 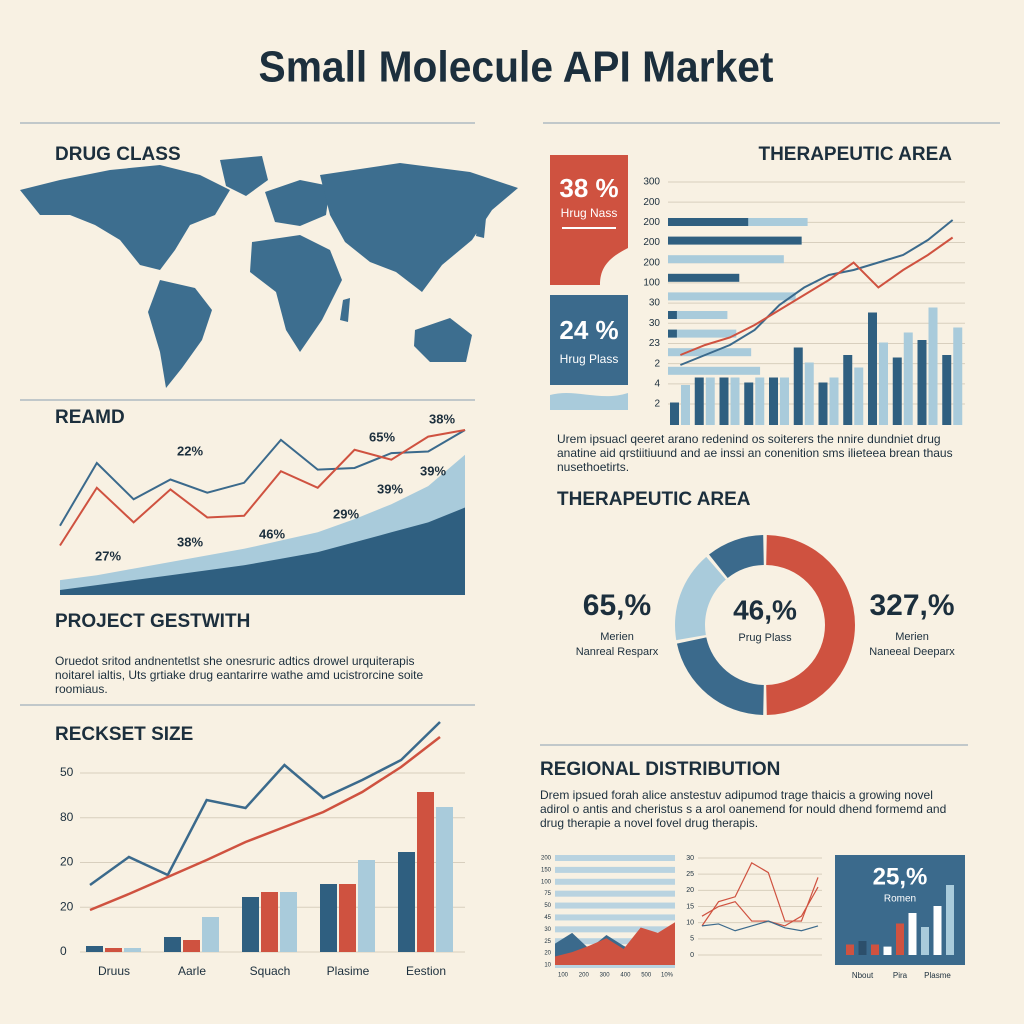 What do you see at coordinates (152, 621) in the screenshot?
I see `section-heading: PROJECT GESTWITH` at bounding box center [152, 621].